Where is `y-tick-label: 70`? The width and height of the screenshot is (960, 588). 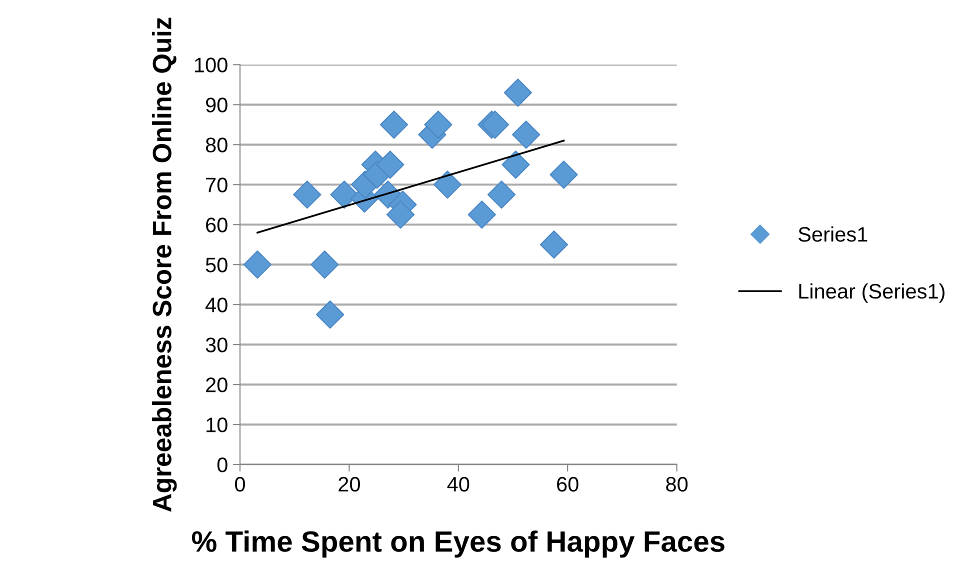 y-tick-label: 70 is located at coordinates (217, 185).